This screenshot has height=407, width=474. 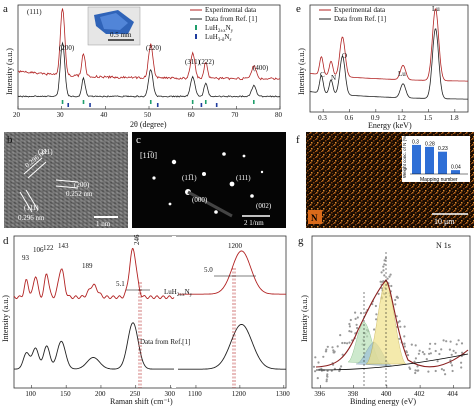 I want to click on panel-c-letter: c, so click(x=138, y=140).